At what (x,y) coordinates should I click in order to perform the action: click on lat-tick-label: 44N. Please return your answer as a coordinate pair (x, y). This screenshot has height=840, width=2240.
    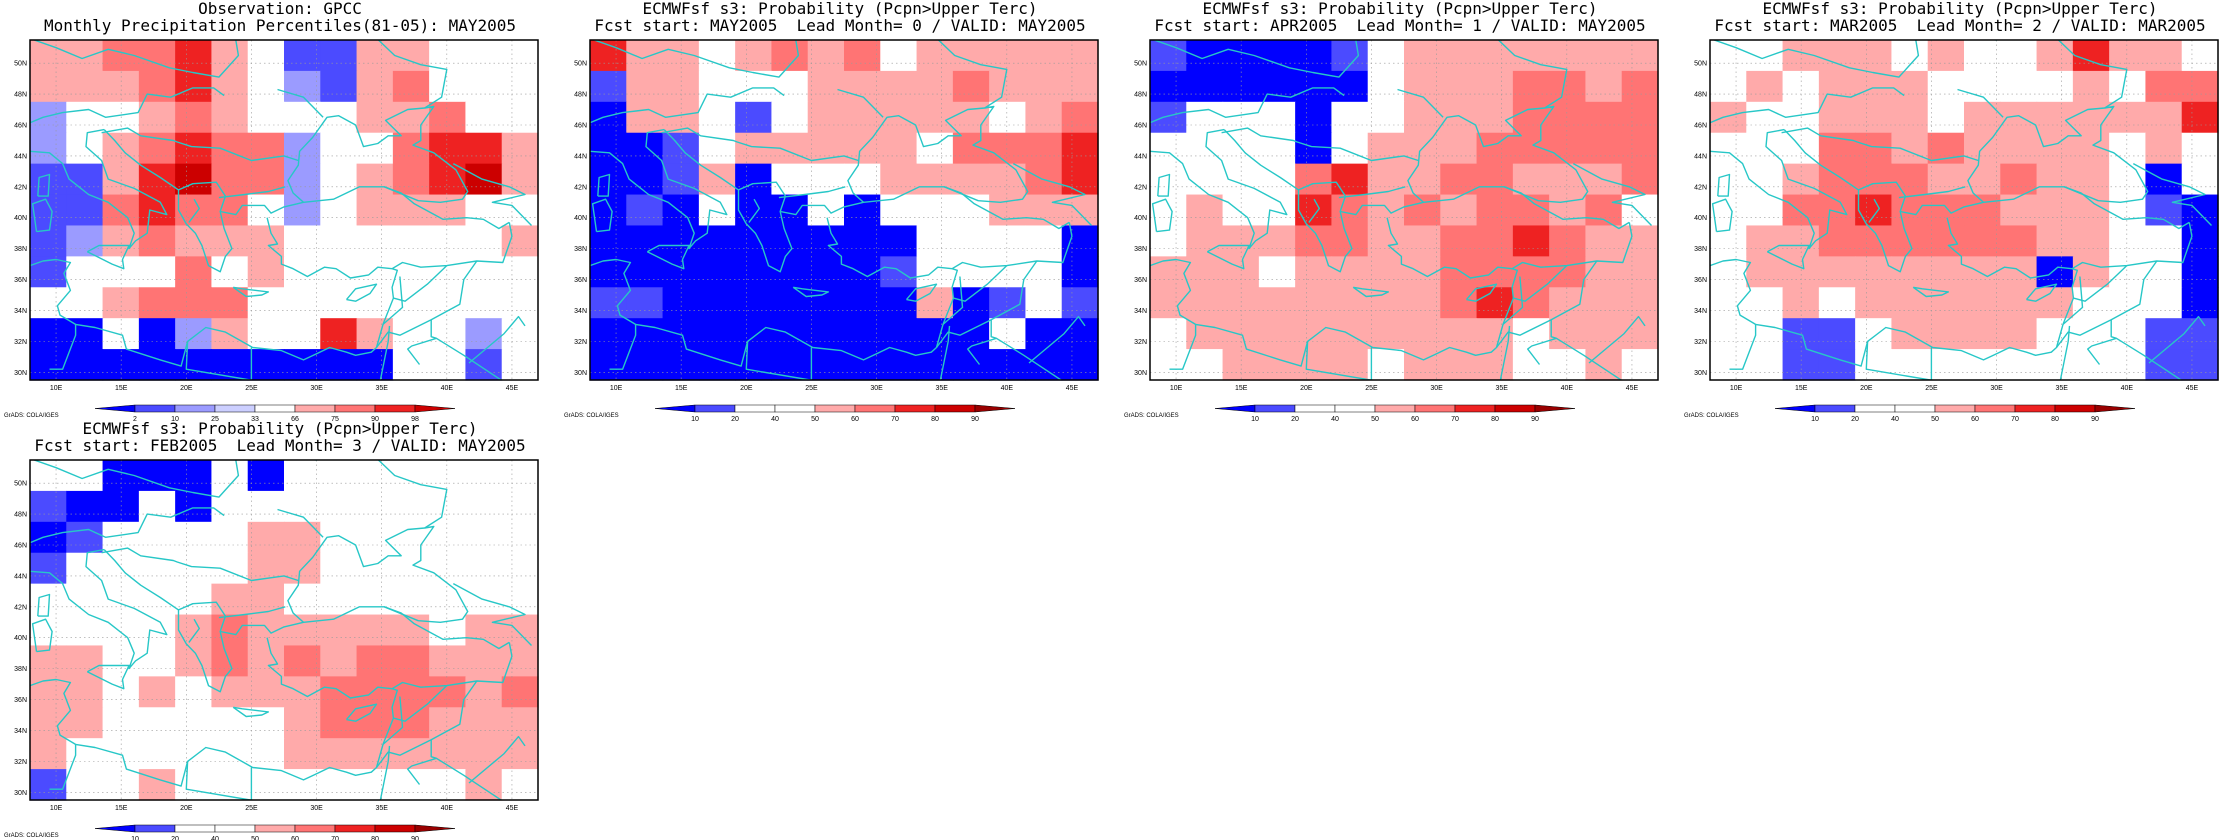
    Looking at the image, I should click on (1140, 156).